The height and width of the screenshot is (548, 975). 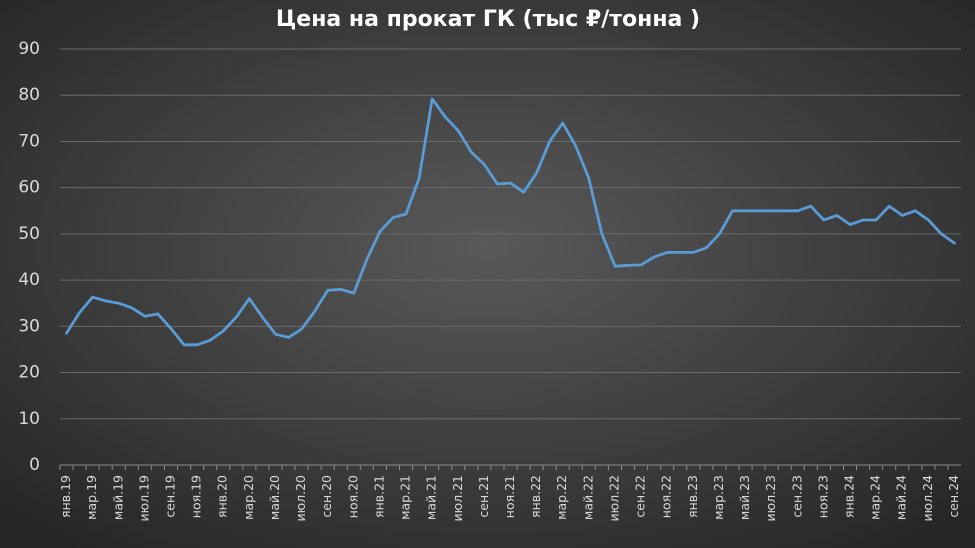 I want to click on x-tick-label: мар.19, so click(x=91, y=497).